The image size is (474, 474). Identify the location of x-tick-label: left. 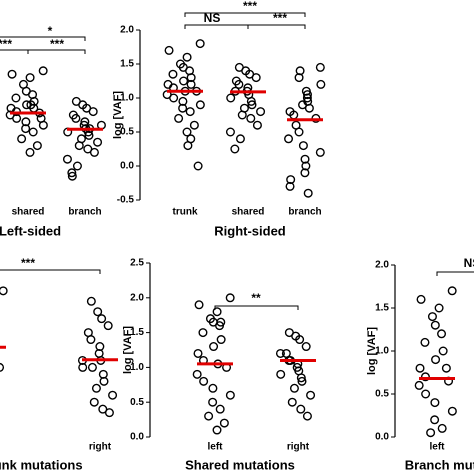
(216, 447).